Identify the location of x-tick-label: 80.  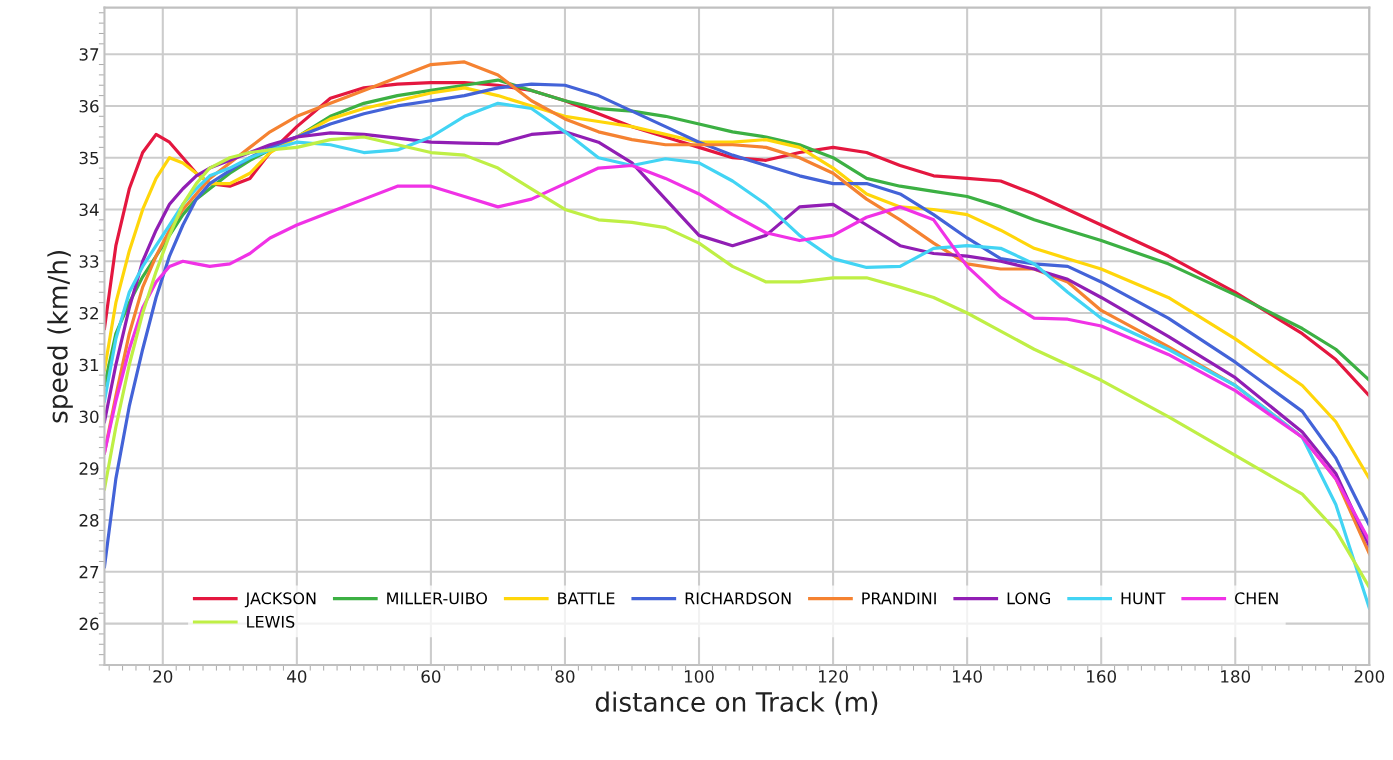
(565, 676).